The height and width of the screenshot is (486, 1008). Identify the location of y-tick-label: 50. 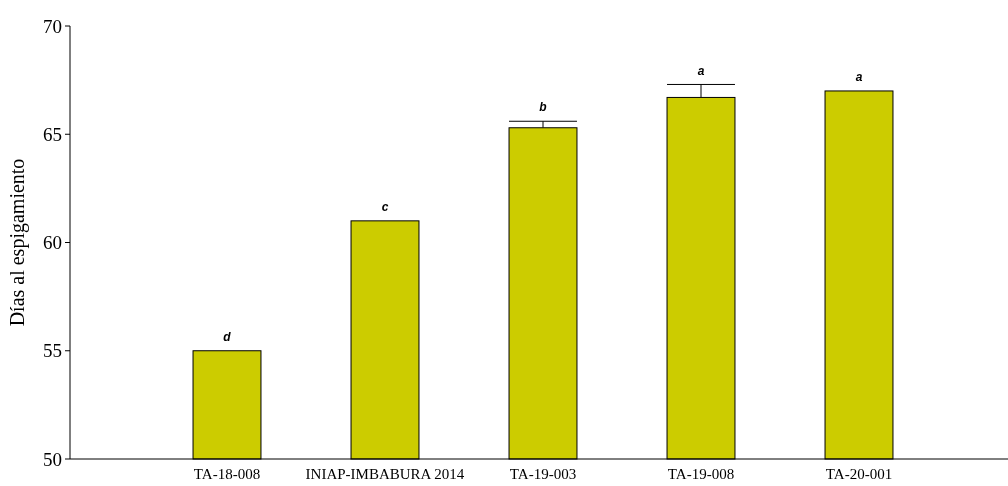
(52, 459).